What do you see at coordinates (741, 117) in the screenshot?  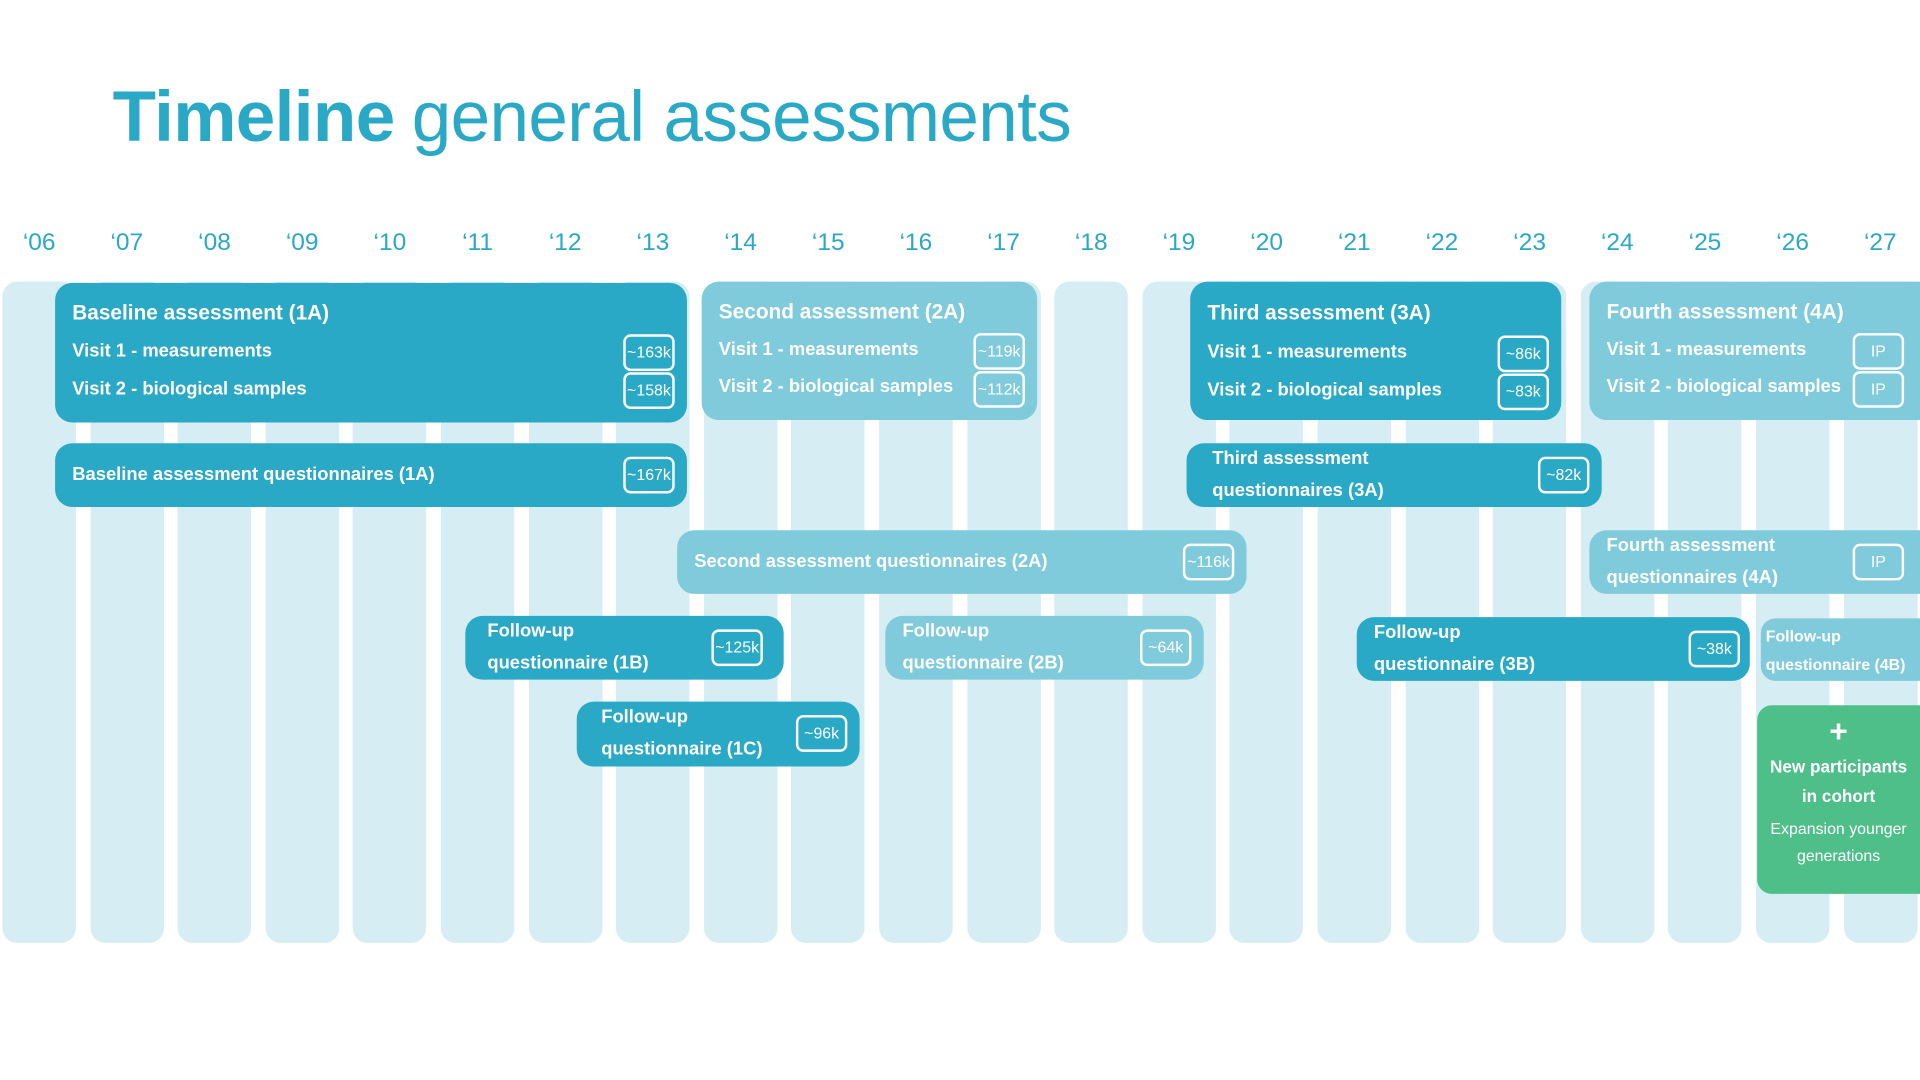 I see `title-rest: general assessments` at bounding box center [741, 117].